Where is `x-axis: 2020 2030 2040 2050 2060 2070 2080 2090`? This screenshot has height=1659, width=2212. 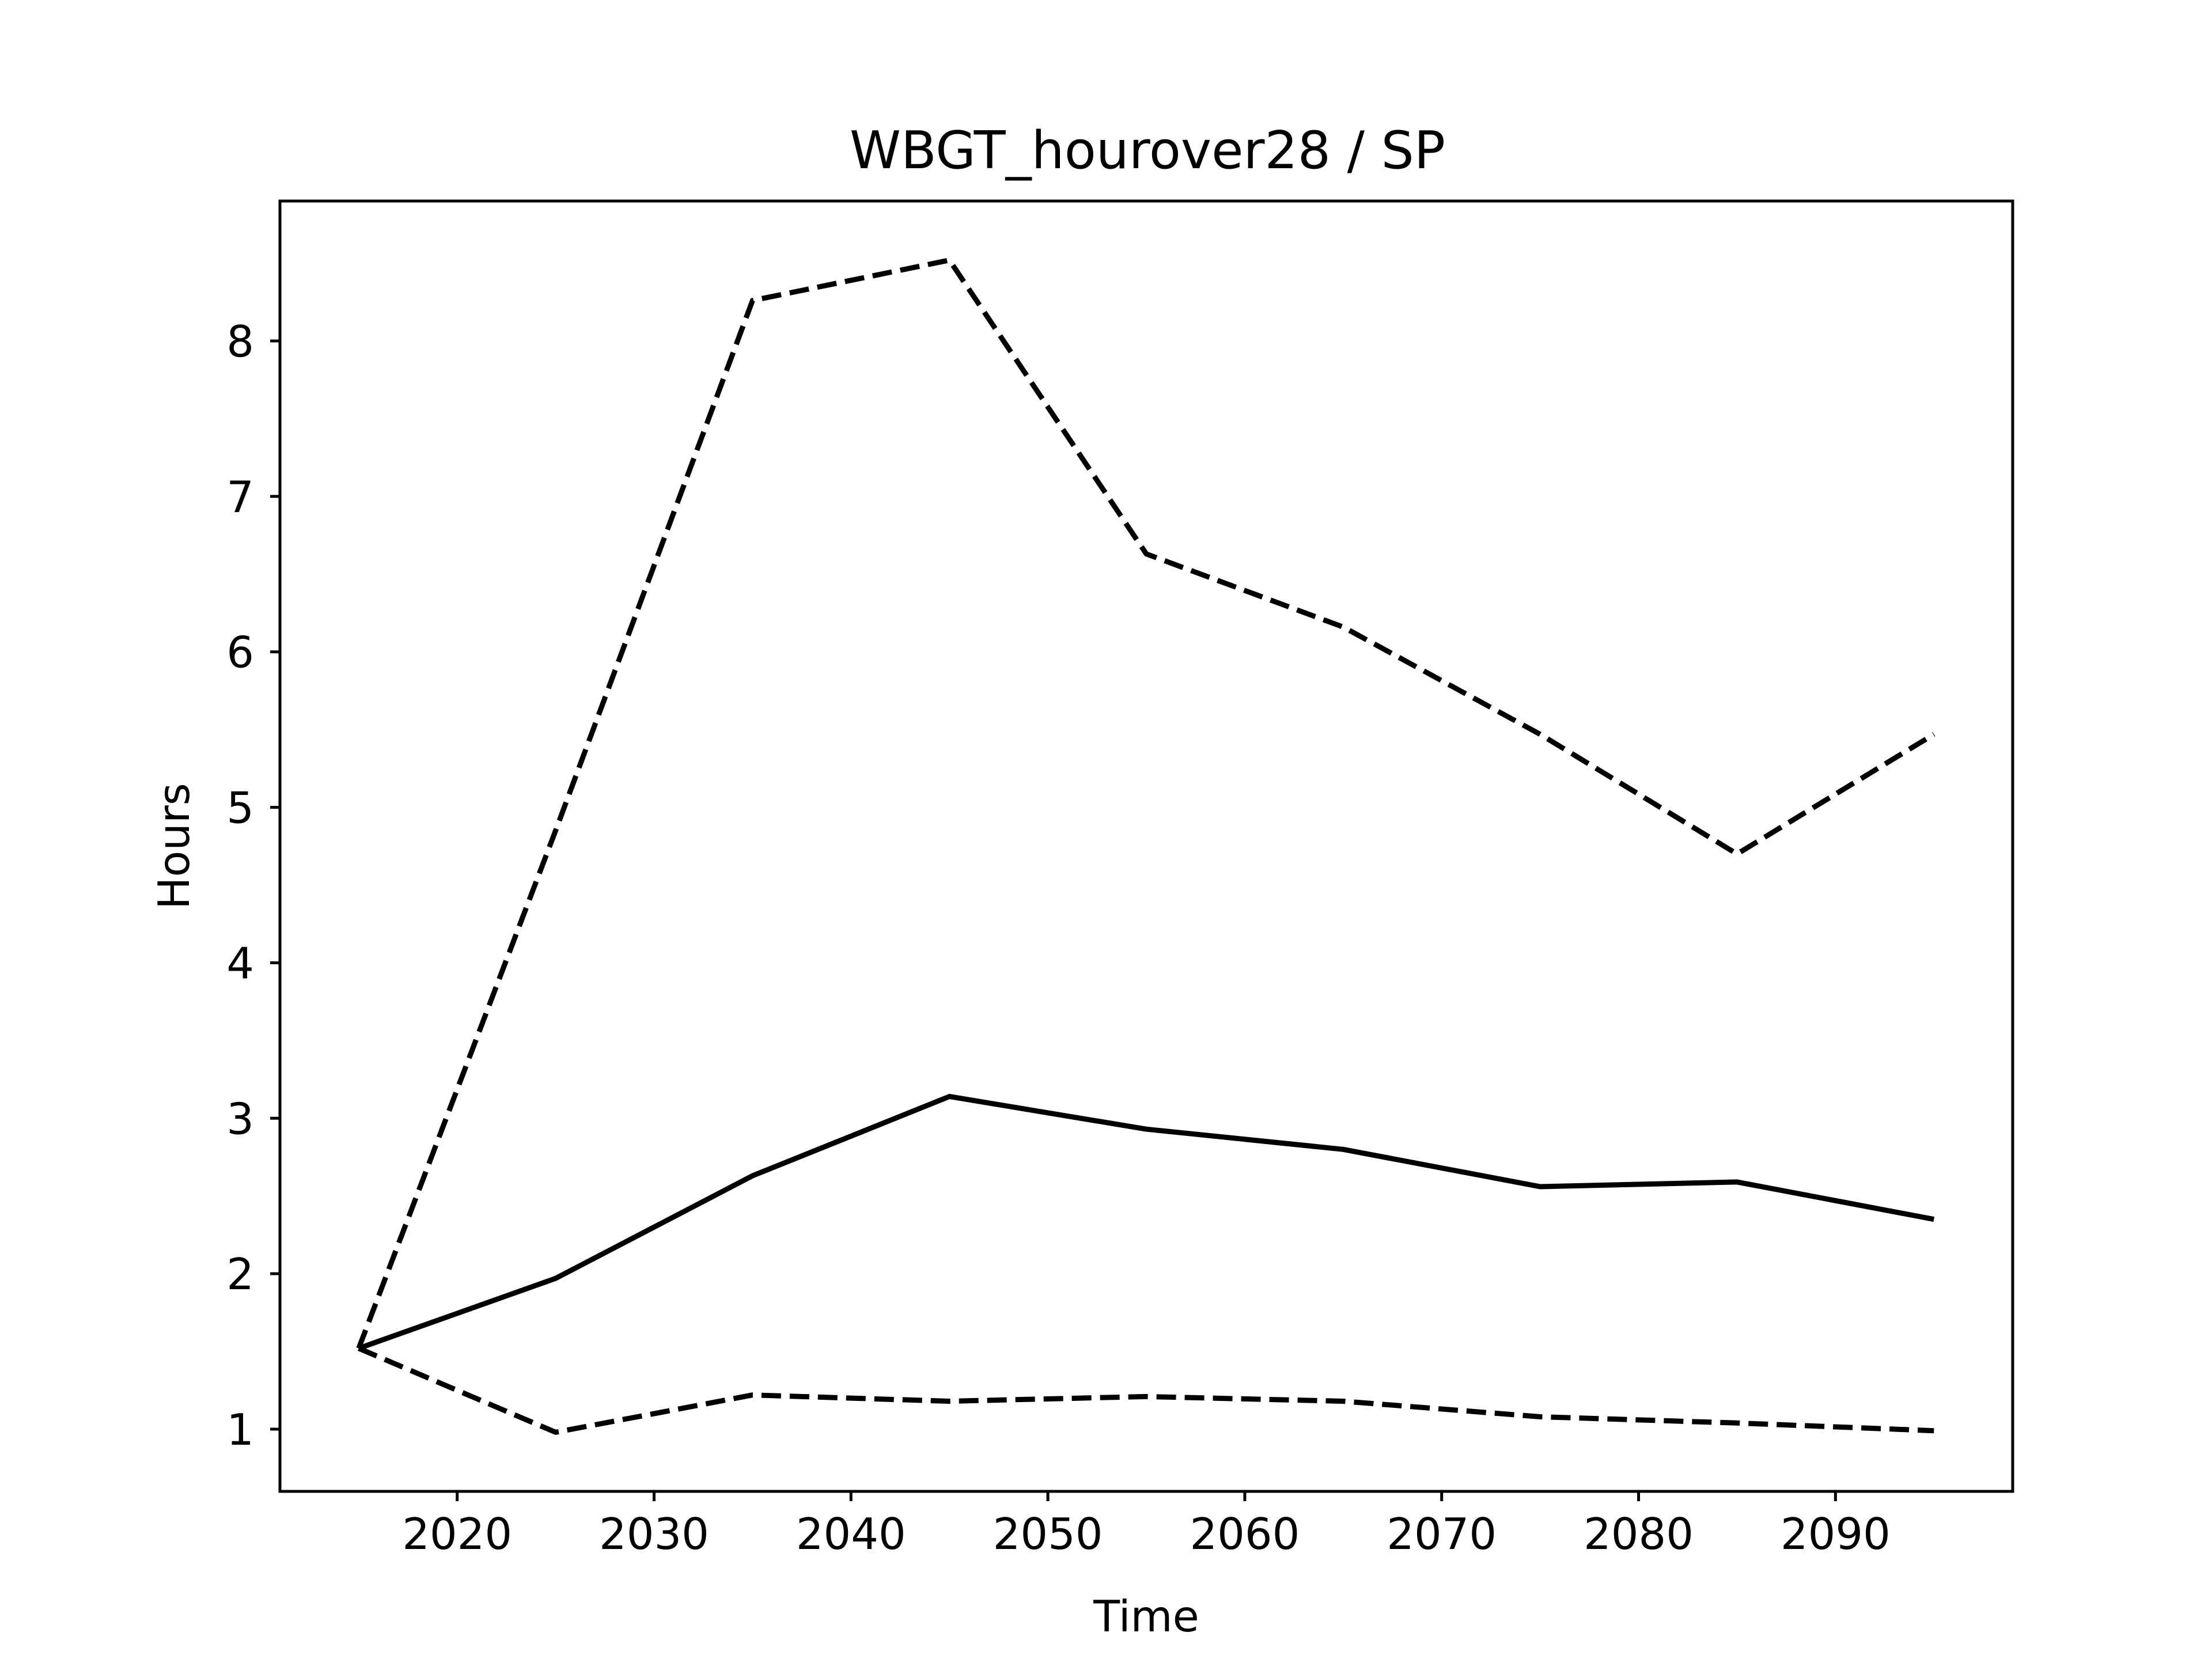 x-axis: 2020 2030 2040 2050 2060 2070 2080 2090 is located at coordinates (1146, 1525).